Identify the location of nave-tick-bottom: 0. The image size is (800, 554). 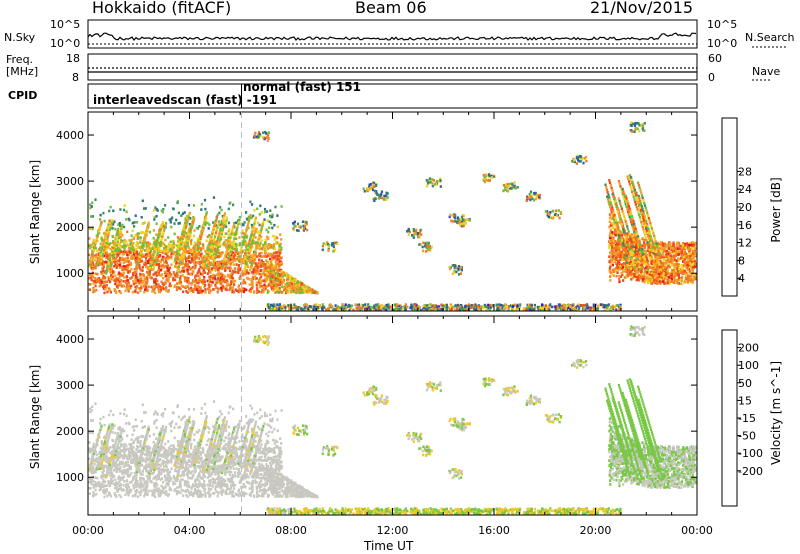
(711, 77).